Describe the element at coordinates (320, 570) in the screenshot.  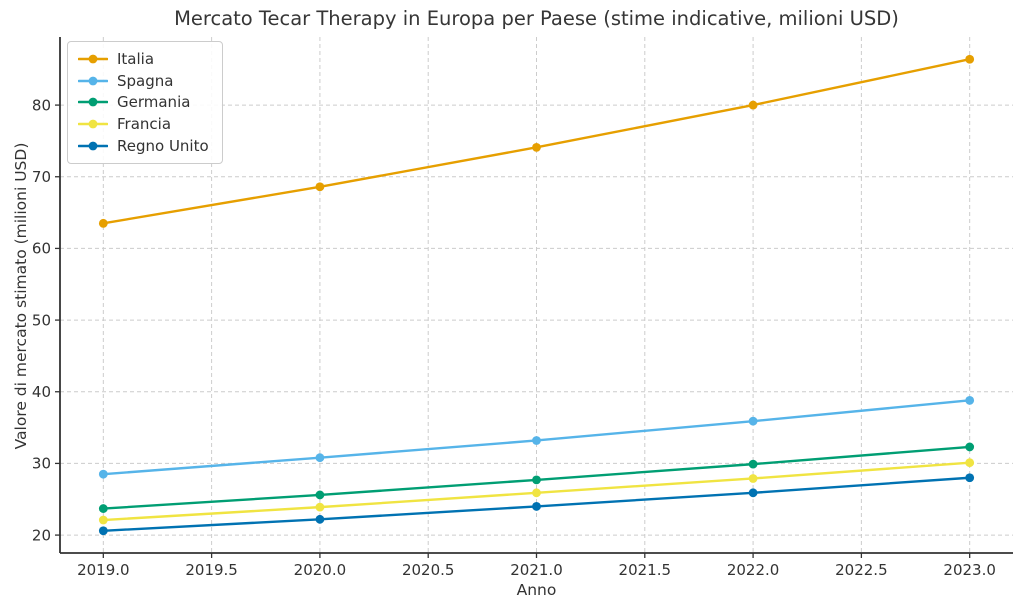
I see `x-tick-label: 2020.0` at that location.